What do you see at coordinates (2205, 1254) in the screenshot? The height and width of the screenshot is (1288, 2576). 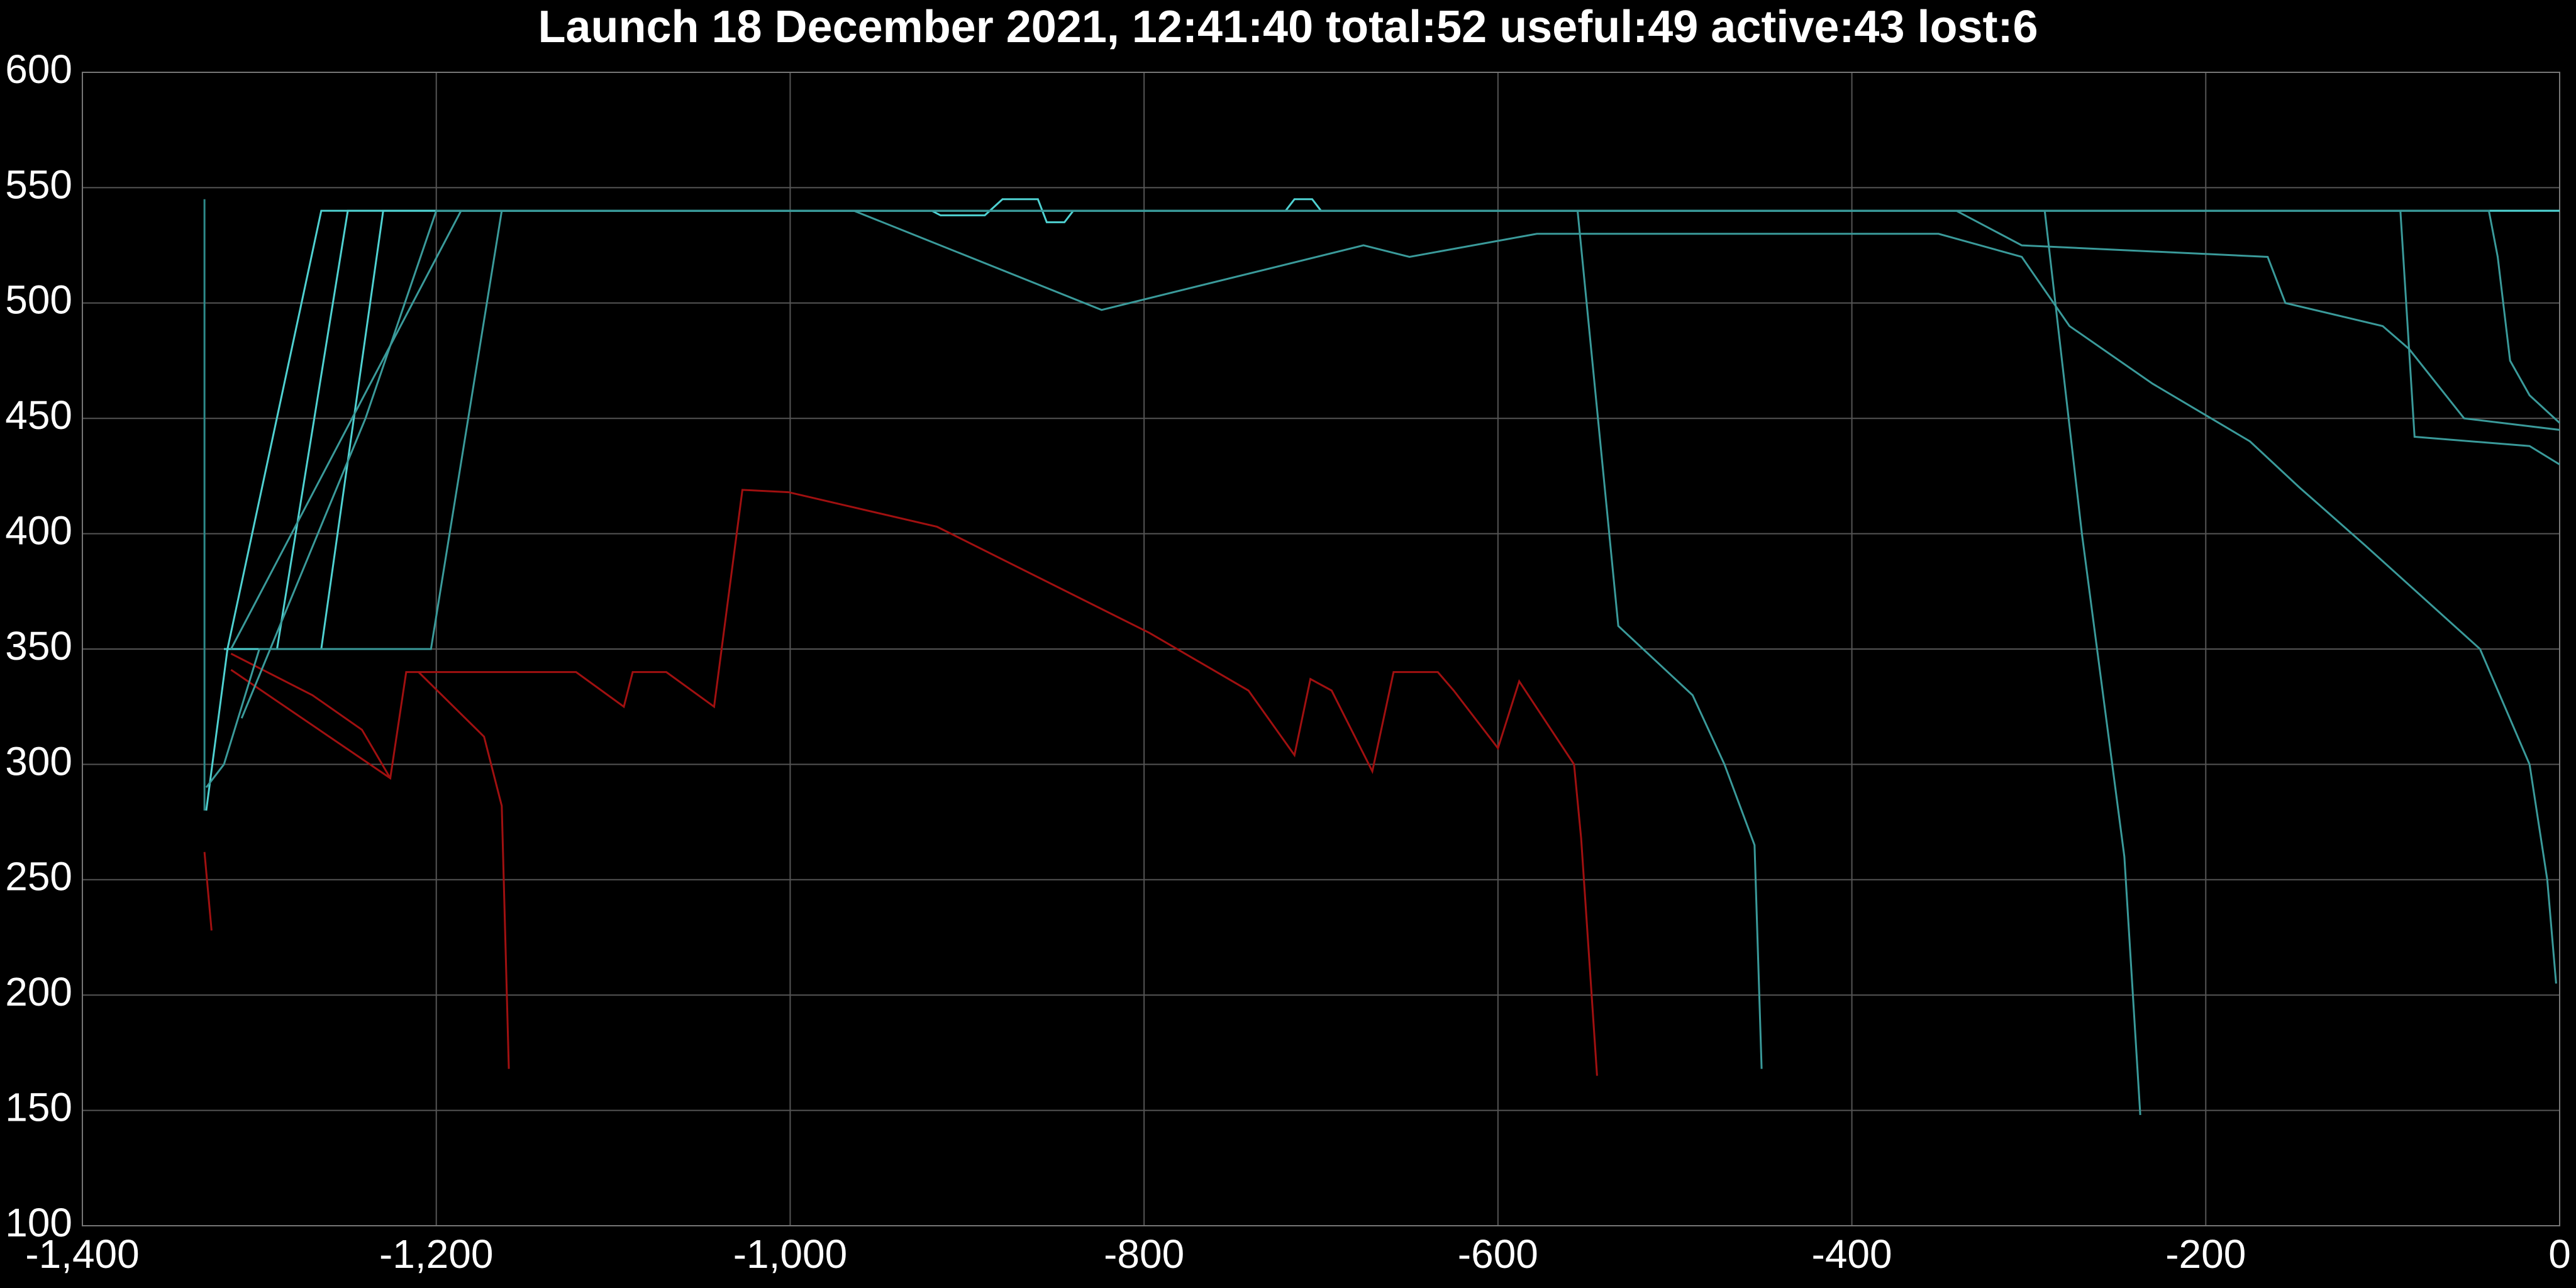 I see `x-tick-label: -200` at bounding box center [2205, 1254].